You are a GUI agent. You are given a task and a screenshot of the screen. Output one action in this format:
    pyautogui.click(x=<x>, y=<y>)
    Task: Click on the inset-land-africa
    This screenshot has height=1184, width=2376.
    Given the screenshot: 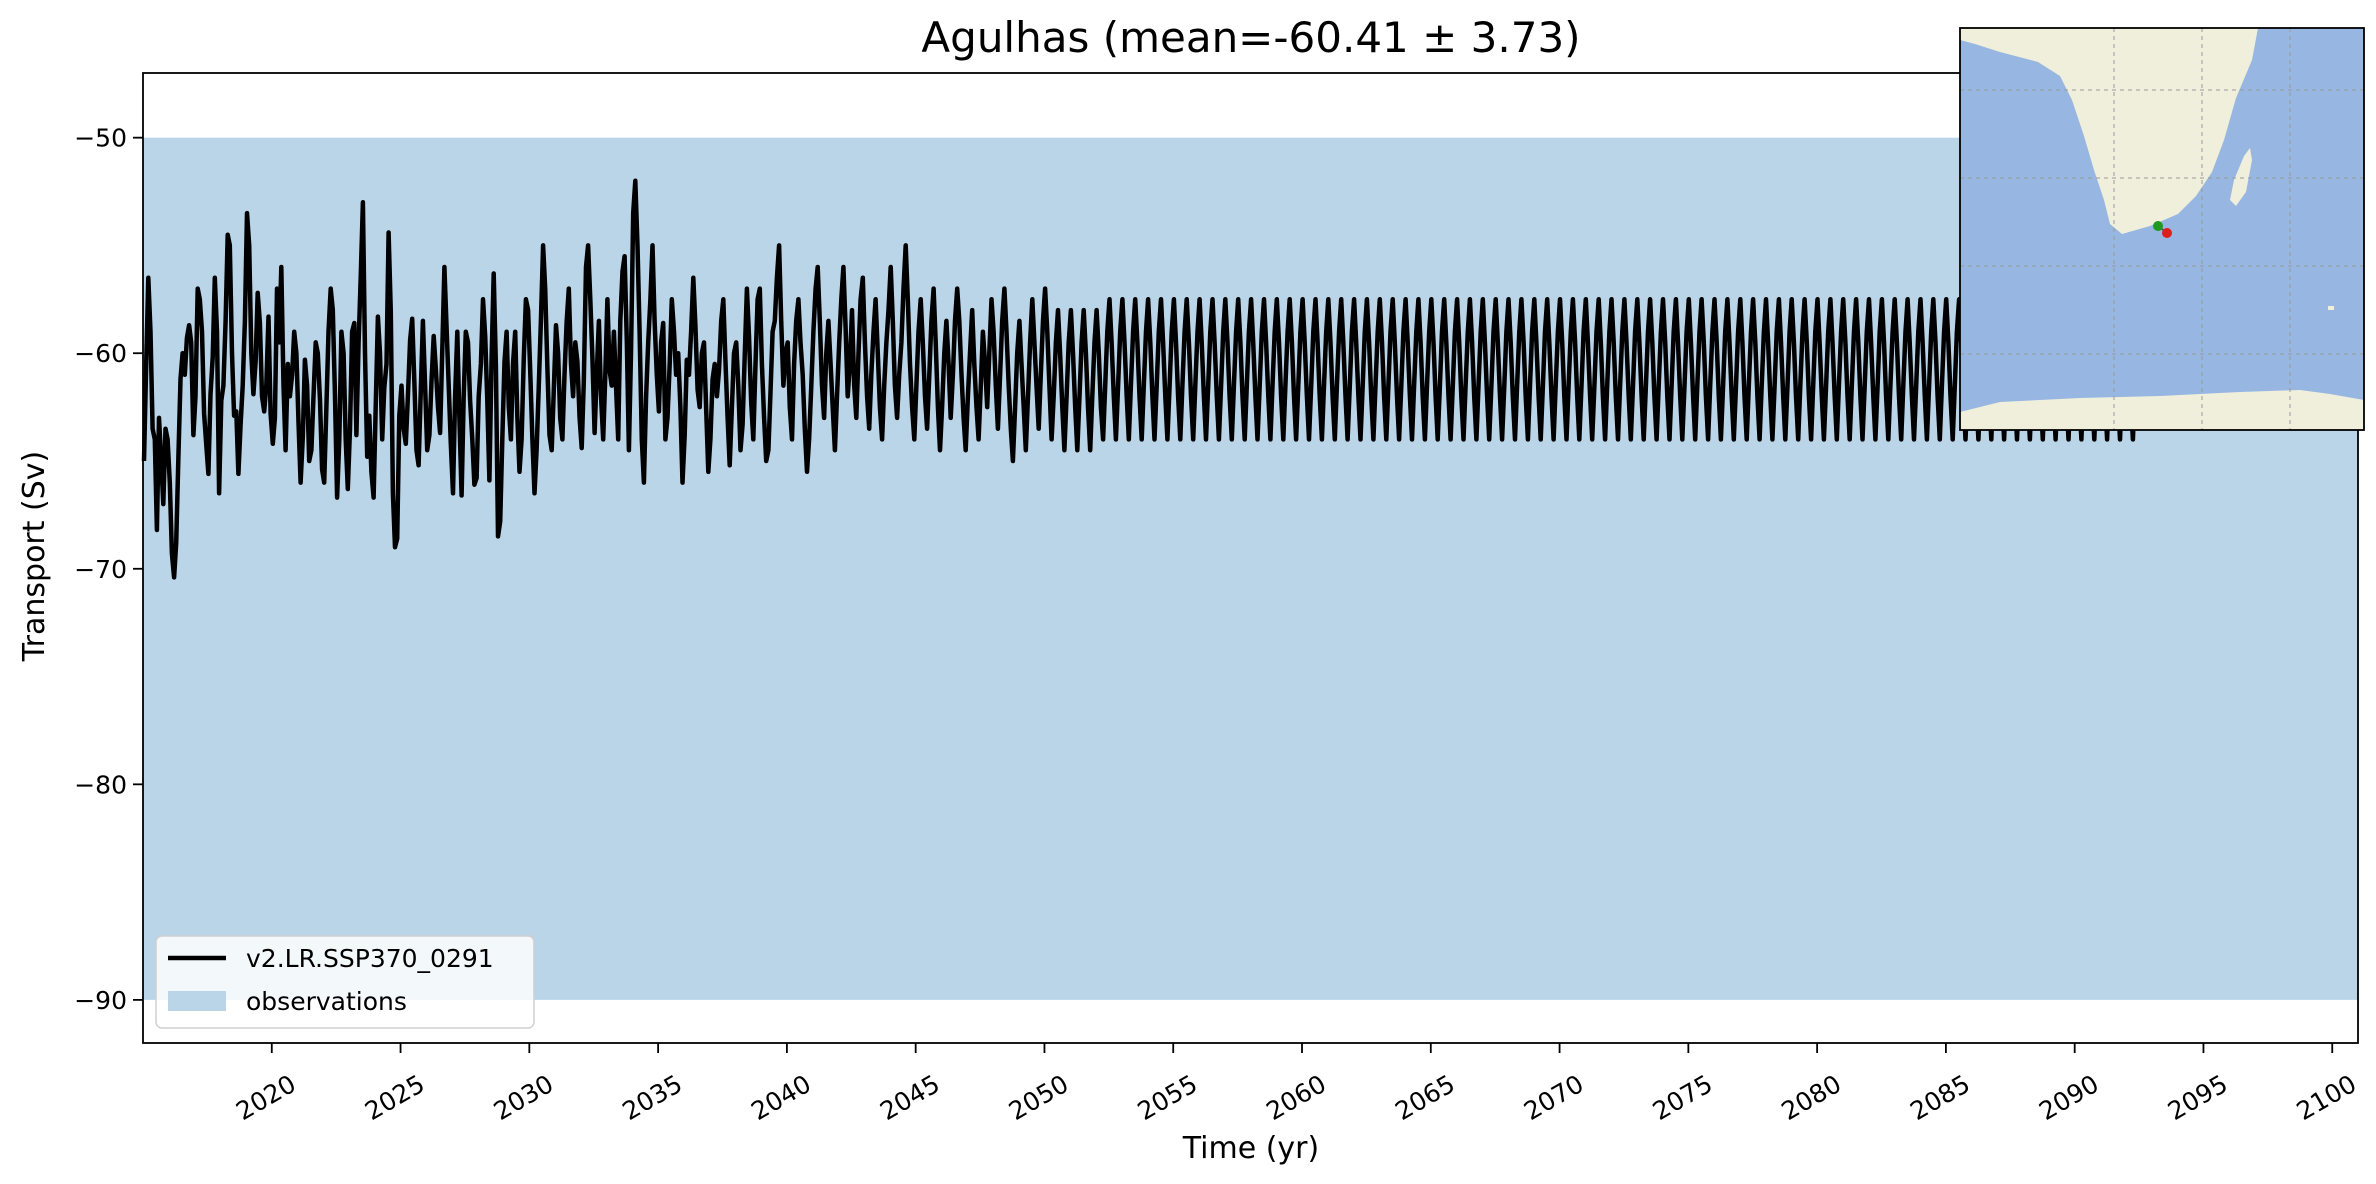 What is the action you would take?
    pyautogui.click(x=2109, y=131)
    